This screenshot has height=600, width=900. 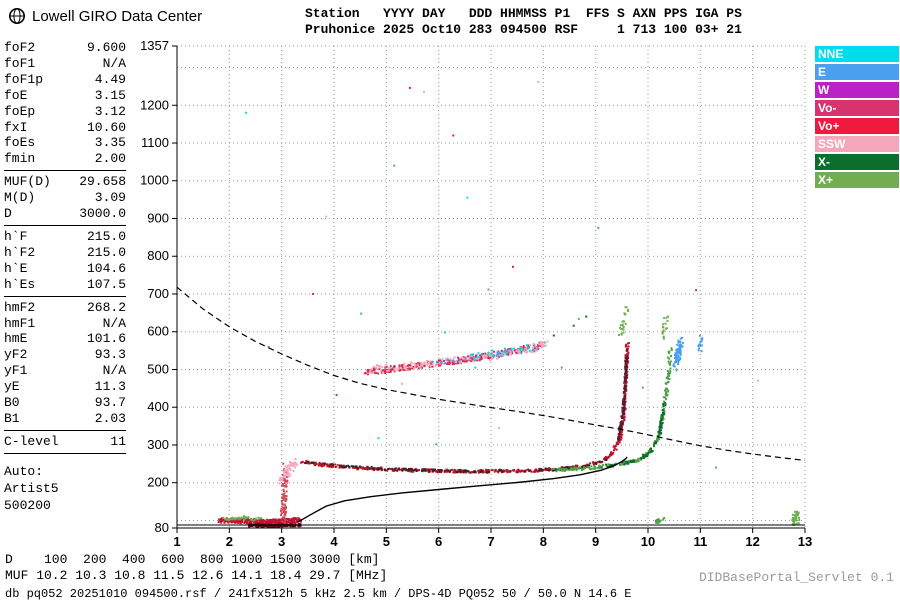 What do you see at coordinates (65, 253) in the screenshot?
I see `param-row-hf2: h`F2 215.0` at bounding box center [65, 253].